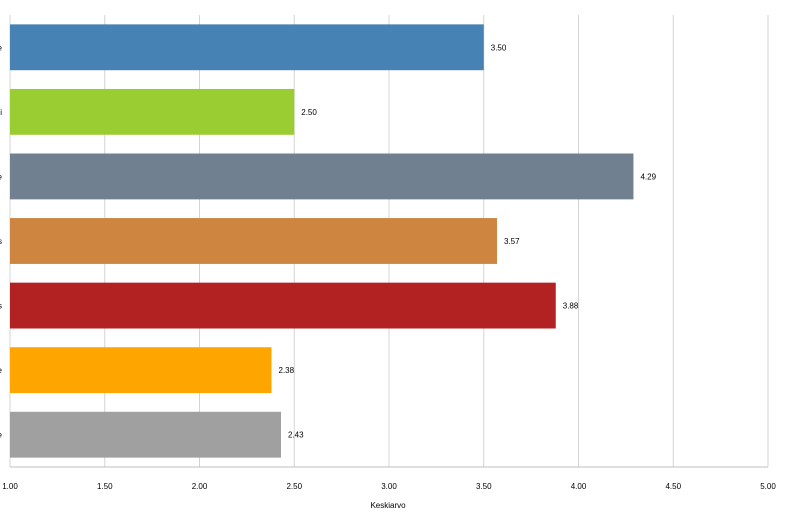 Image resolution: width=790 pixels, height=520 pixels. What do you see at coordinates (1, 112) in the screenshot?
I see `category-label: i` at bounding box center [1, 112].